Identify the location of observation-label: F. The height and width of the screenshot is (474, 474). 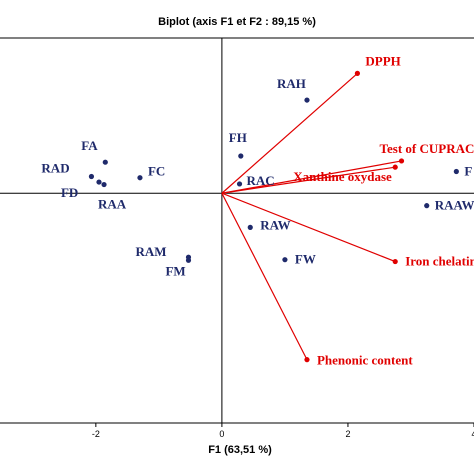
(468, 171).